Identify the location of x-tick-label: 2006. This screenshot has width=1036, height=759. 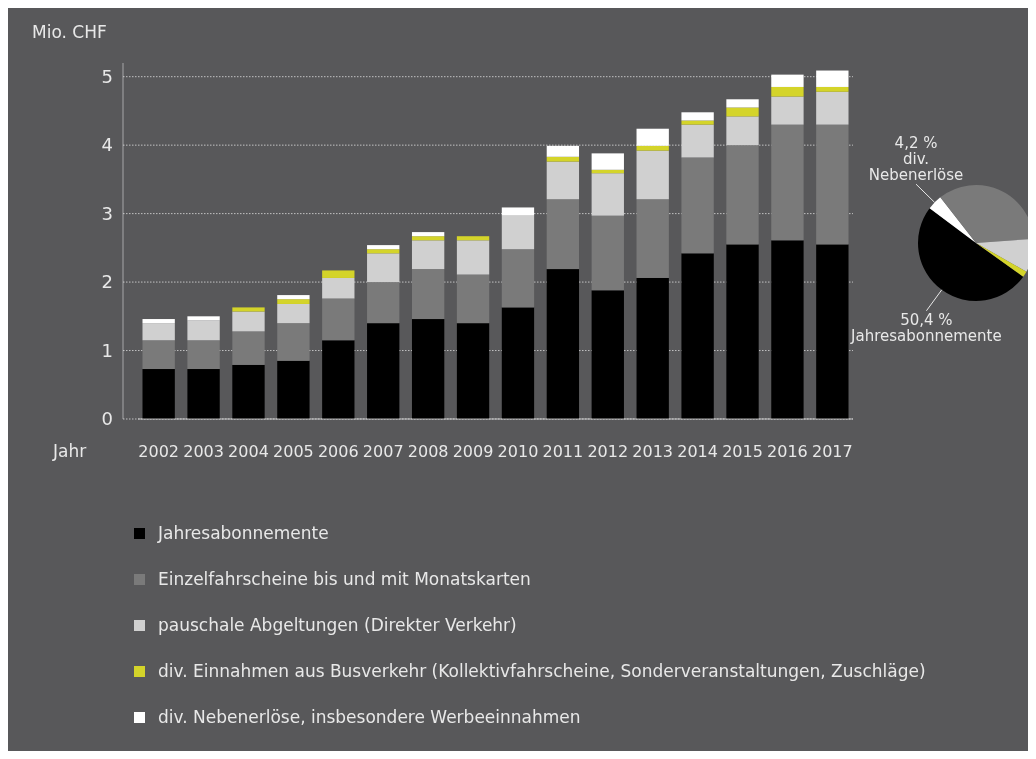
(338, 451).